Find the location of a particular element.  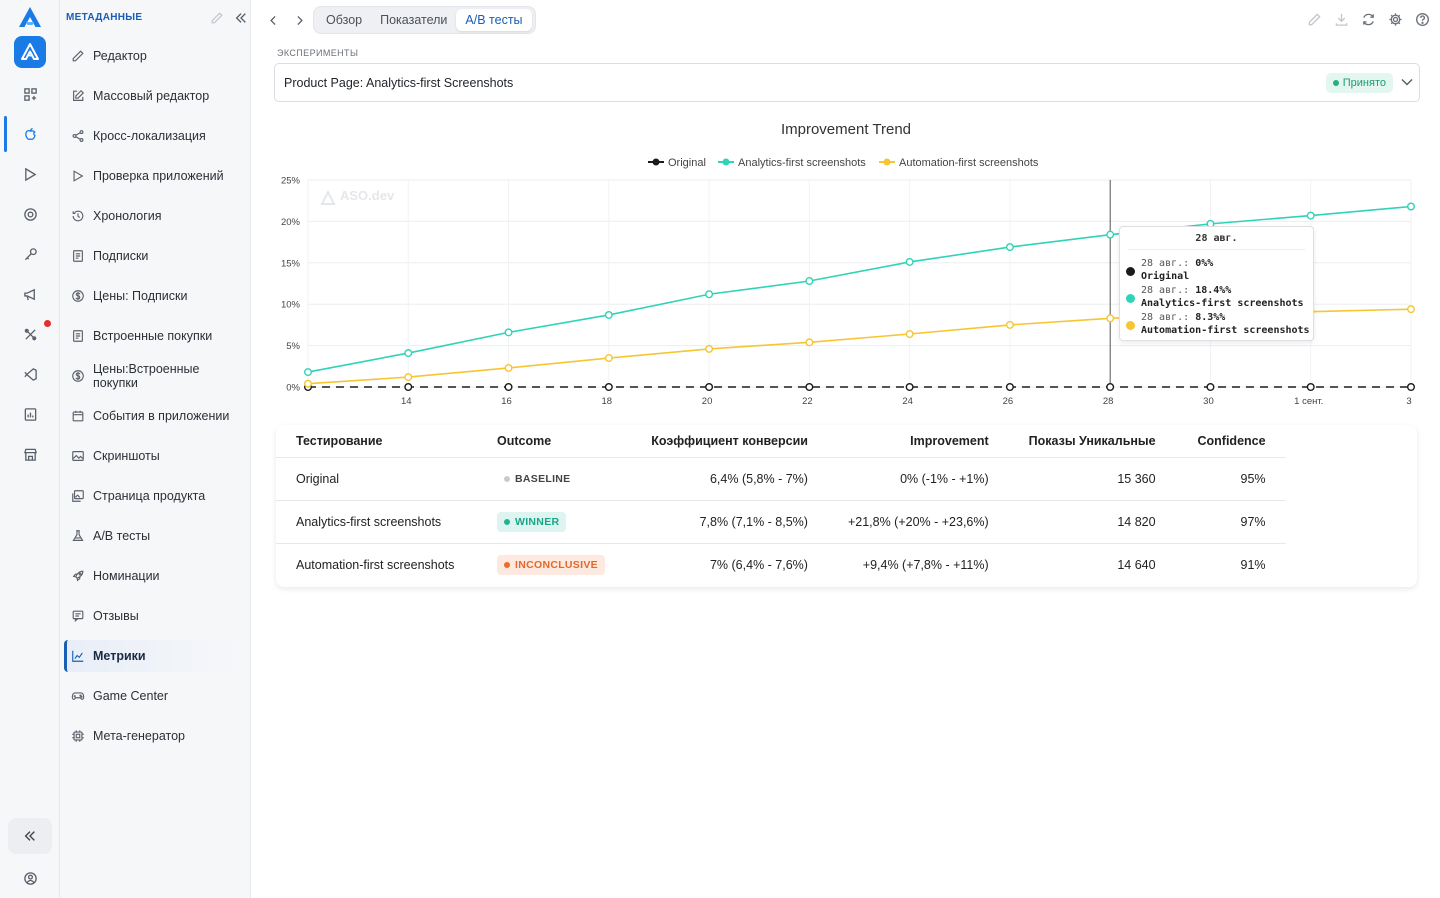

sidebar-item-label: Страница продукта is located at coordinates (149, 496).